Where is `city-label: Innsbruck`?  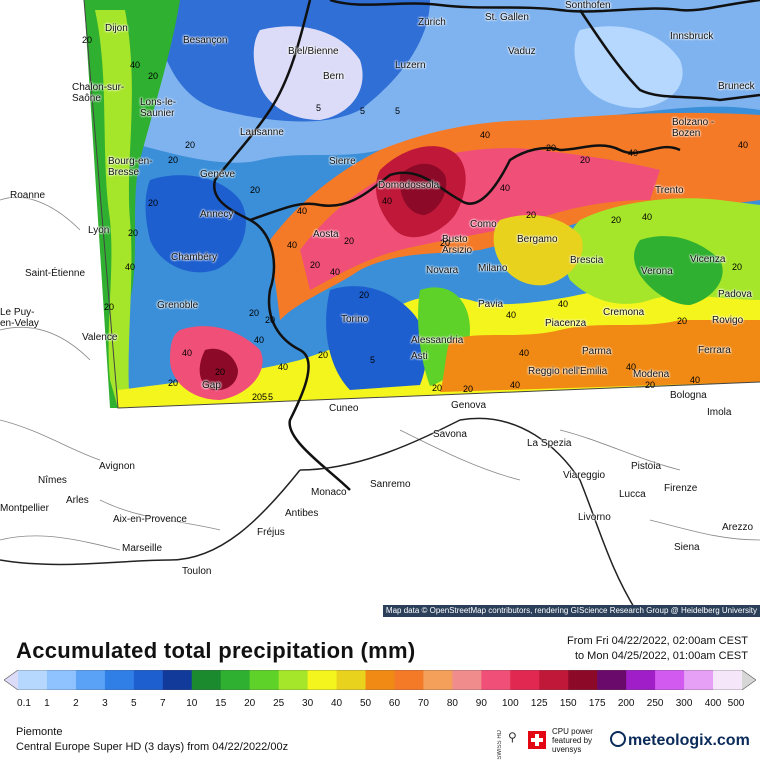
city-label: Innsbruck is located at coordinates (692, 36).